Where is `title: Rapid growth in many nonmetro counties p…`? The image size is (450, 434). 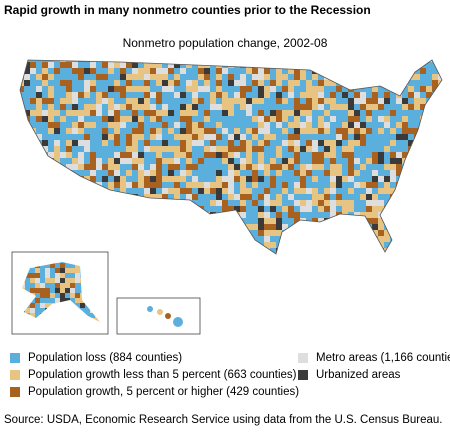 title: Rapid growth in many nonmetro counties p… is located at coordinates (187, 10).